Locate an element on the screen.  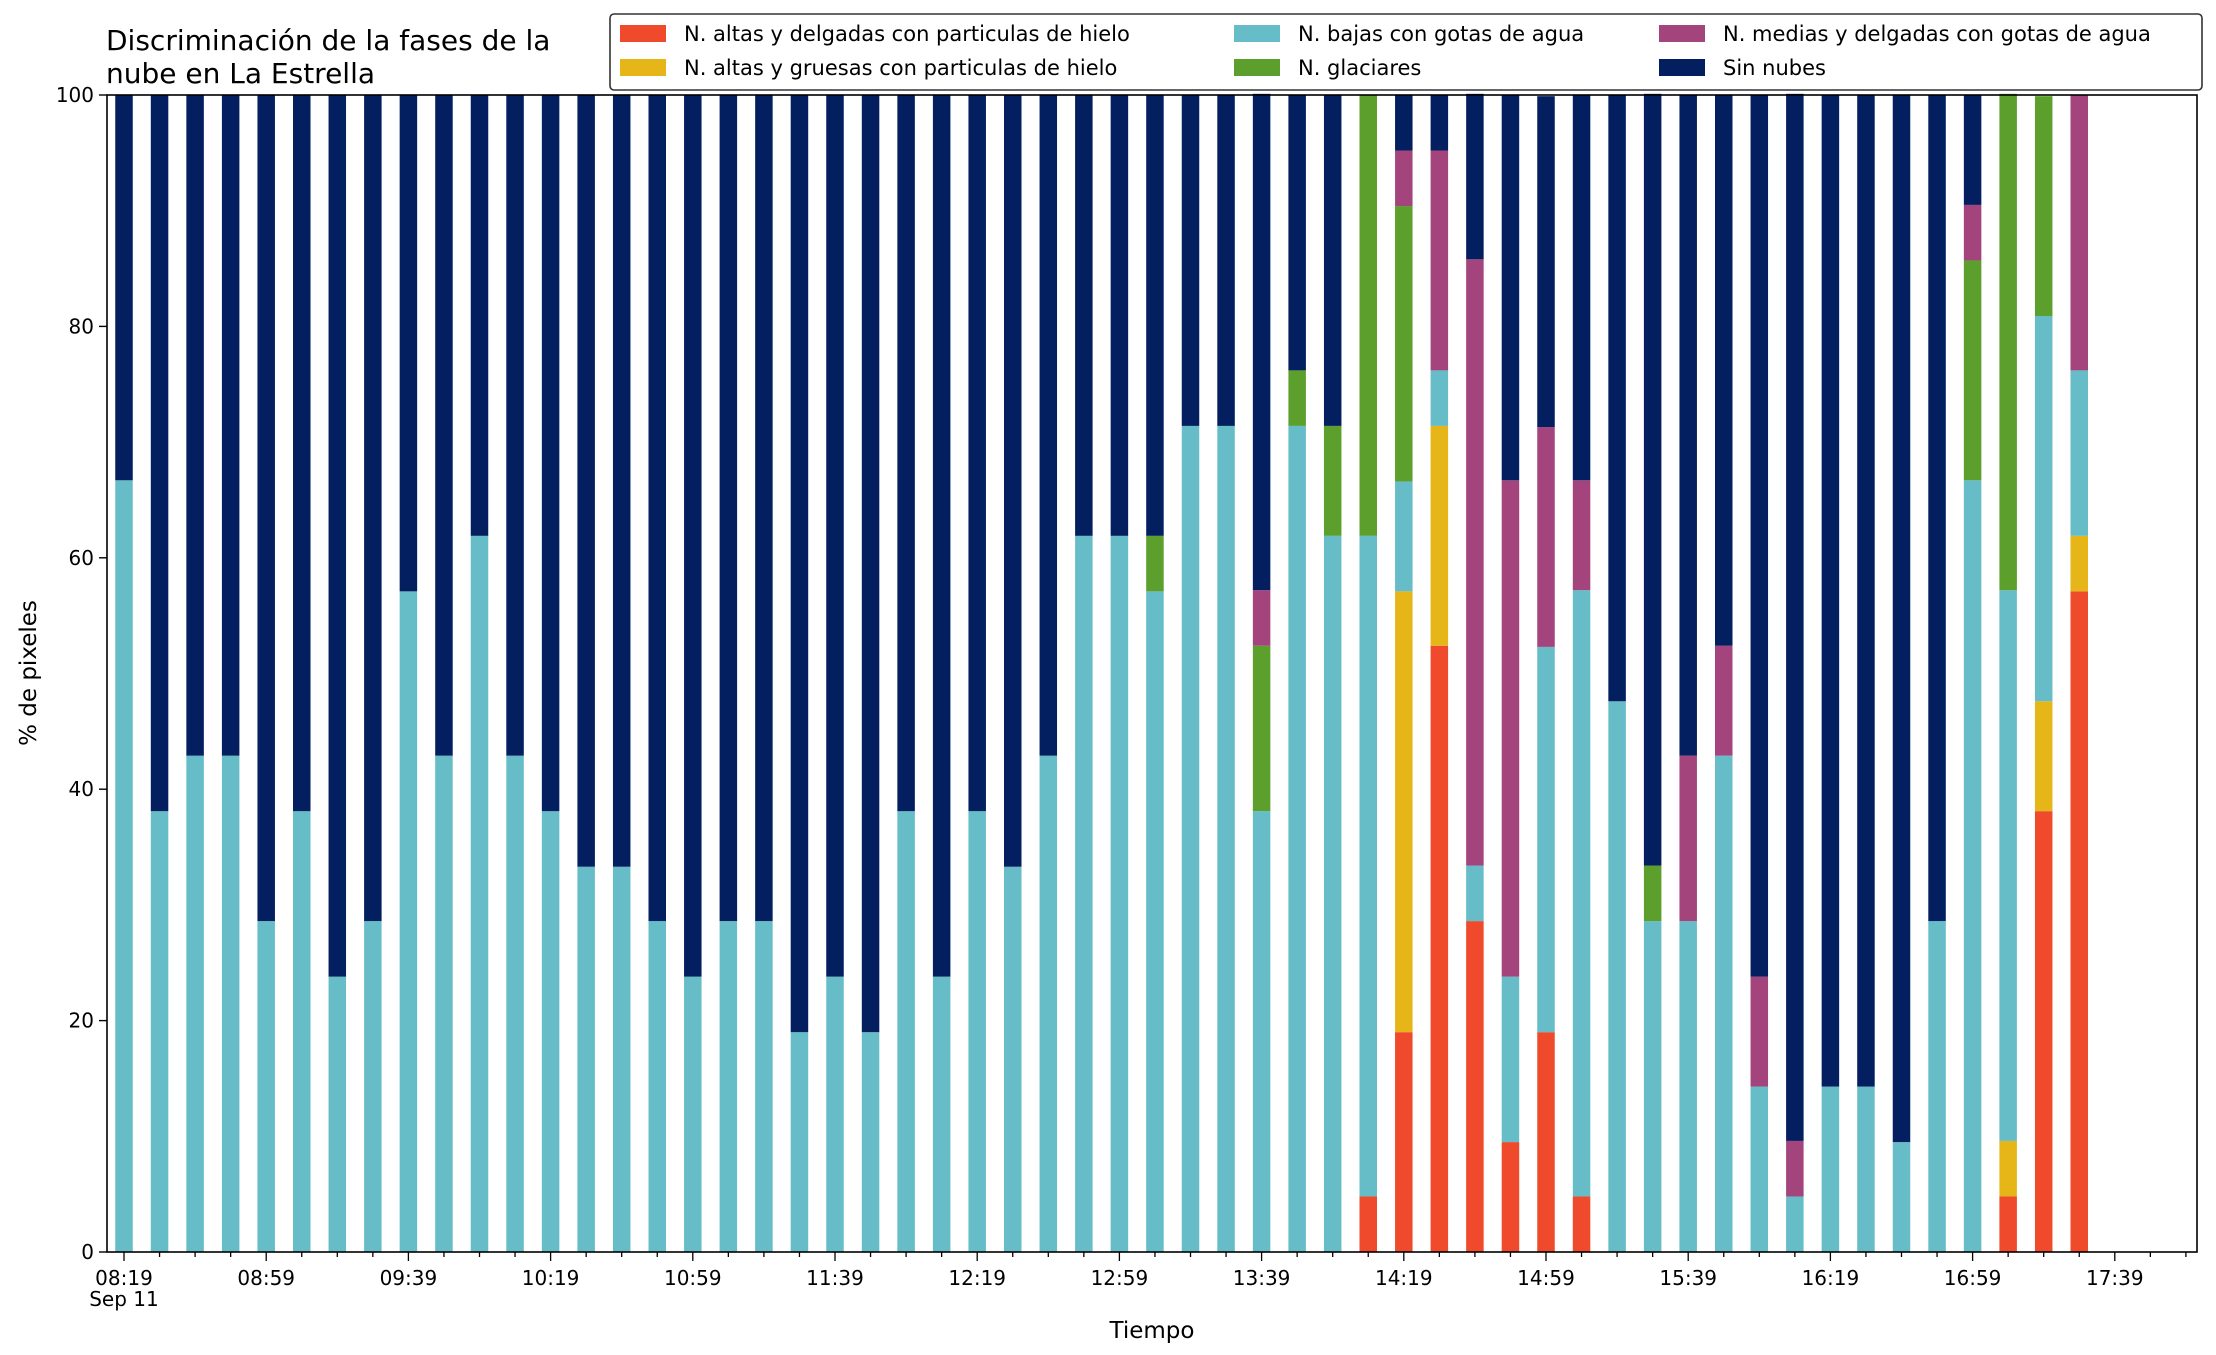
x-tick-label: 17:39 is located at coordinates (2115, 1278).